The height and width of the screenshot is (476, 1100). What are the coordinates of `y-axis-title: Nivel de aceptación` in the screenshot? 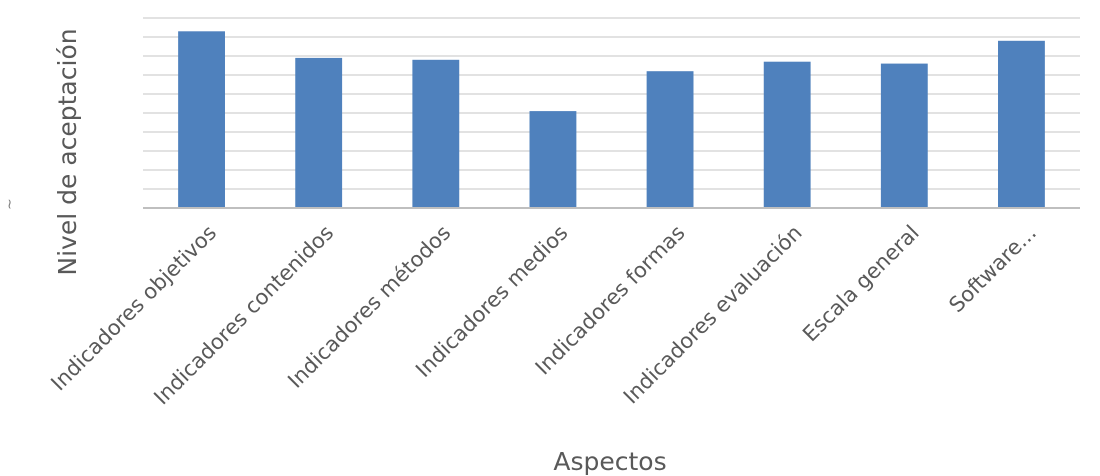 It's located at (67, 151).